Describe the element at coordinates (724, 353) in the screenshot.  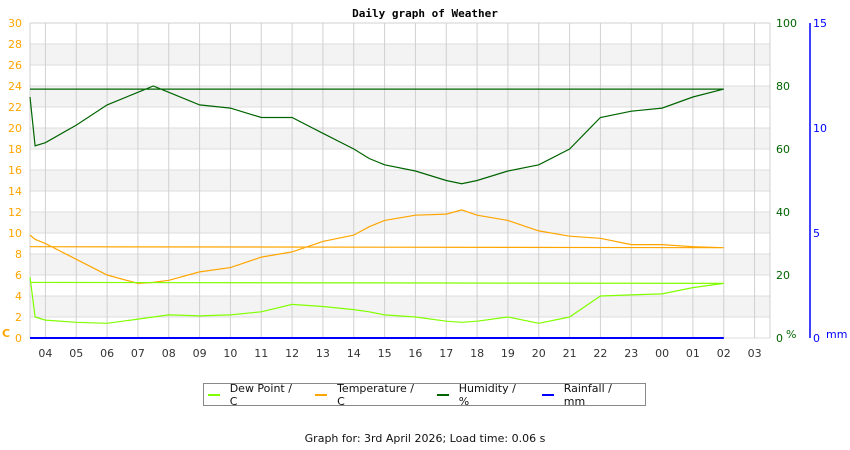
I see `x-tick-label: 02` at that location.